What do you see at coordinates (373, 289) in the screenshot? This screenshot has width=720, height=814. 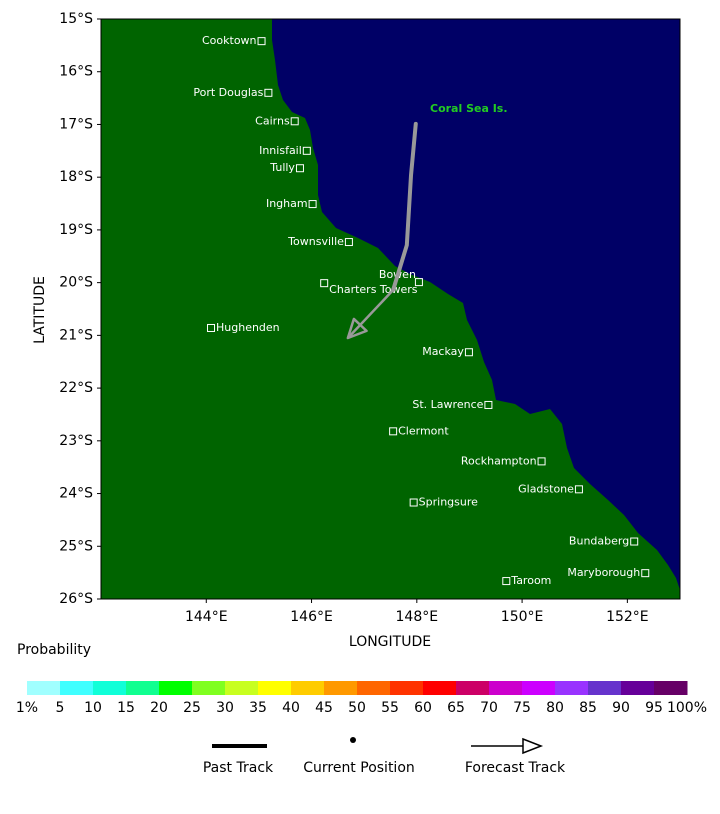 I see `city-label: Charters Towers` at bounding box center [373, 289].